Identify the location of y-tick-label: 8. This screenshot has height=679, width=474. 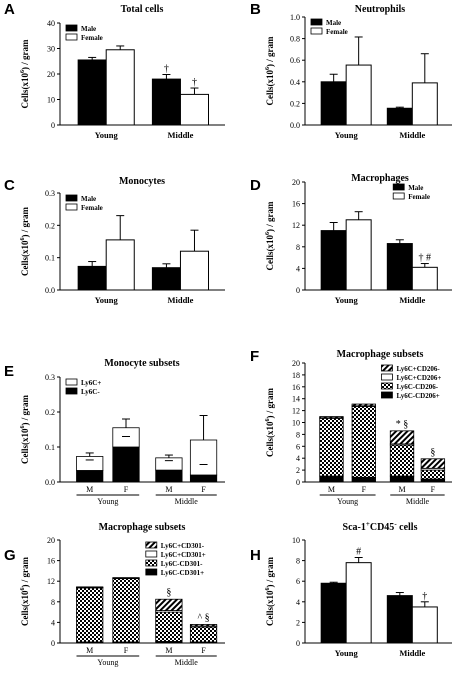
(298, 561).